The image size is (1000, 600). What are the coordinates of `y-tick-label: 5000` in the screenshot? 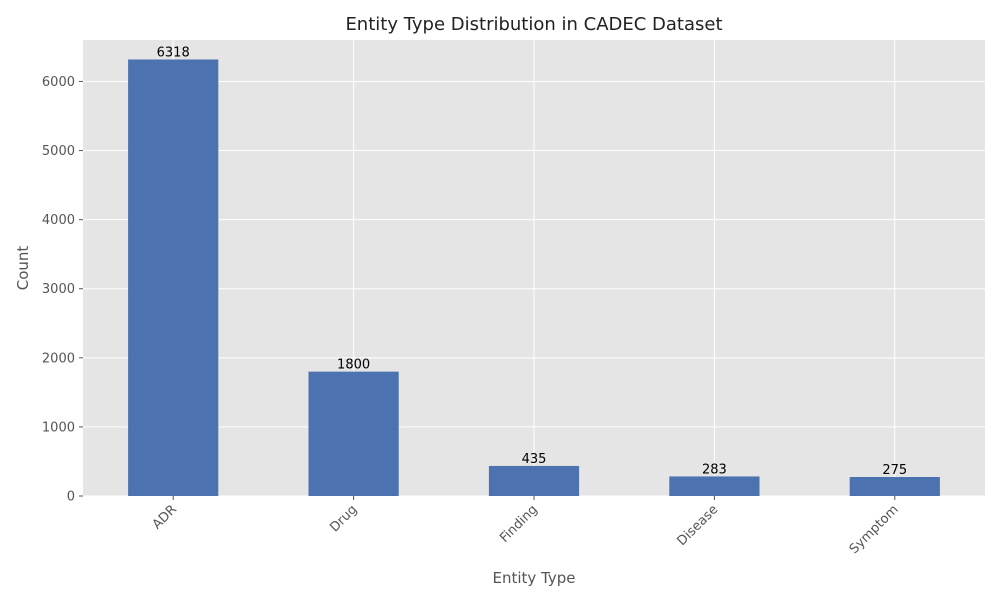 It's located at (58, 151).